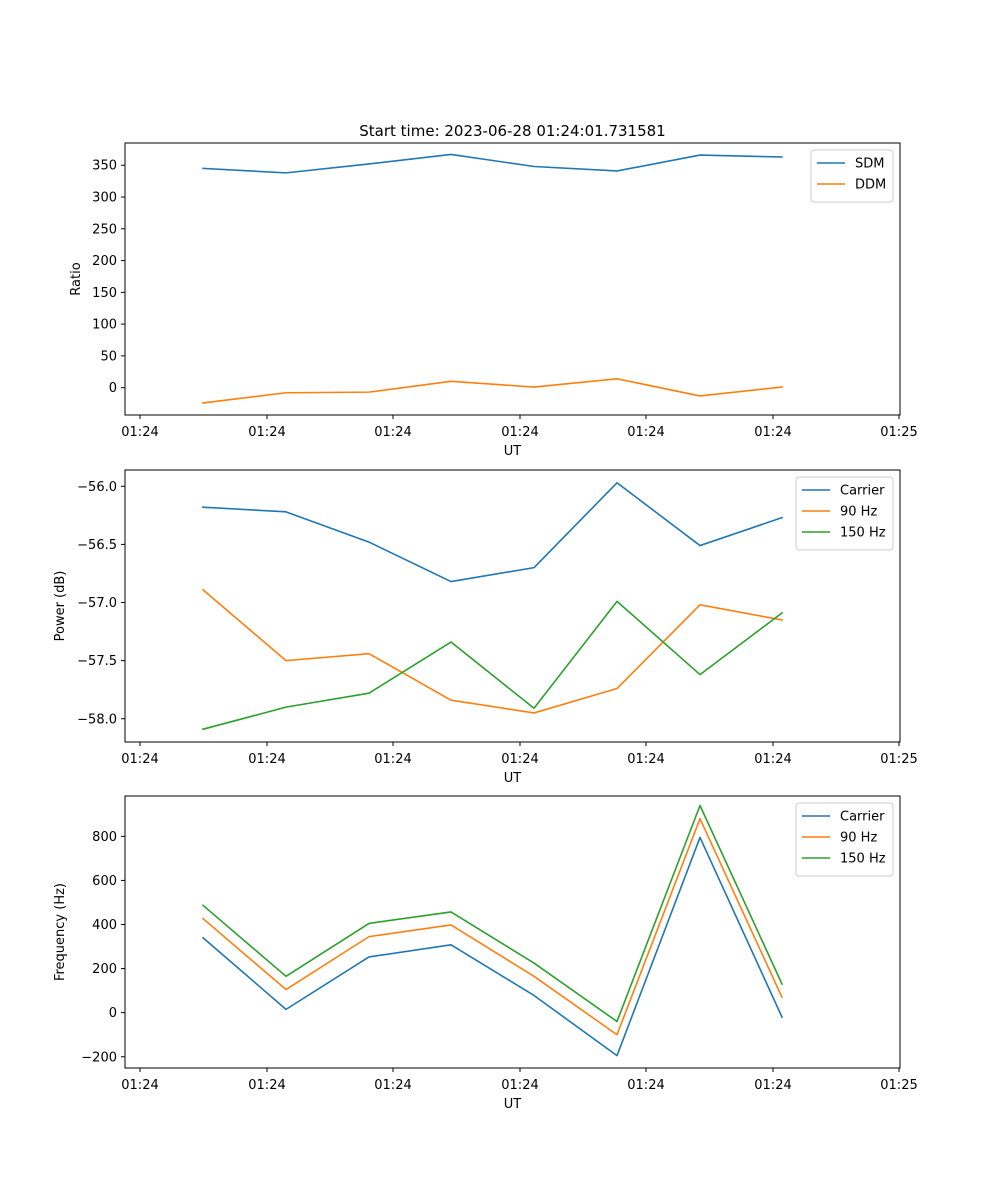 The width and height of the screenshot is (1000, 1200). Describe the element at coordinates (60, 606) in the screenshot. I see `y-axis-label: Power (dB)` at that location.